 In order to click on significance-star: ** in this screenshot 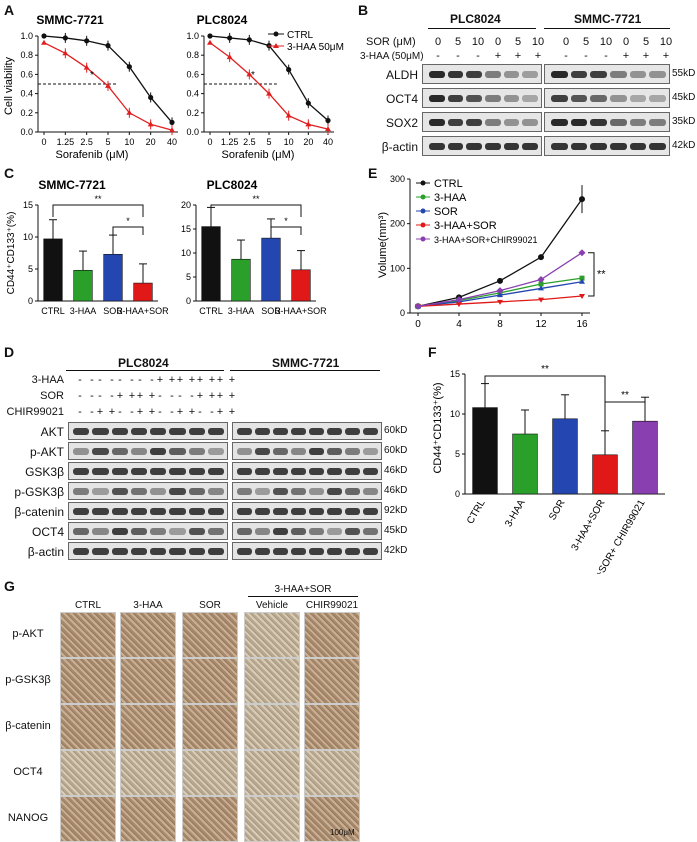, I will do `click(625, 395)`.